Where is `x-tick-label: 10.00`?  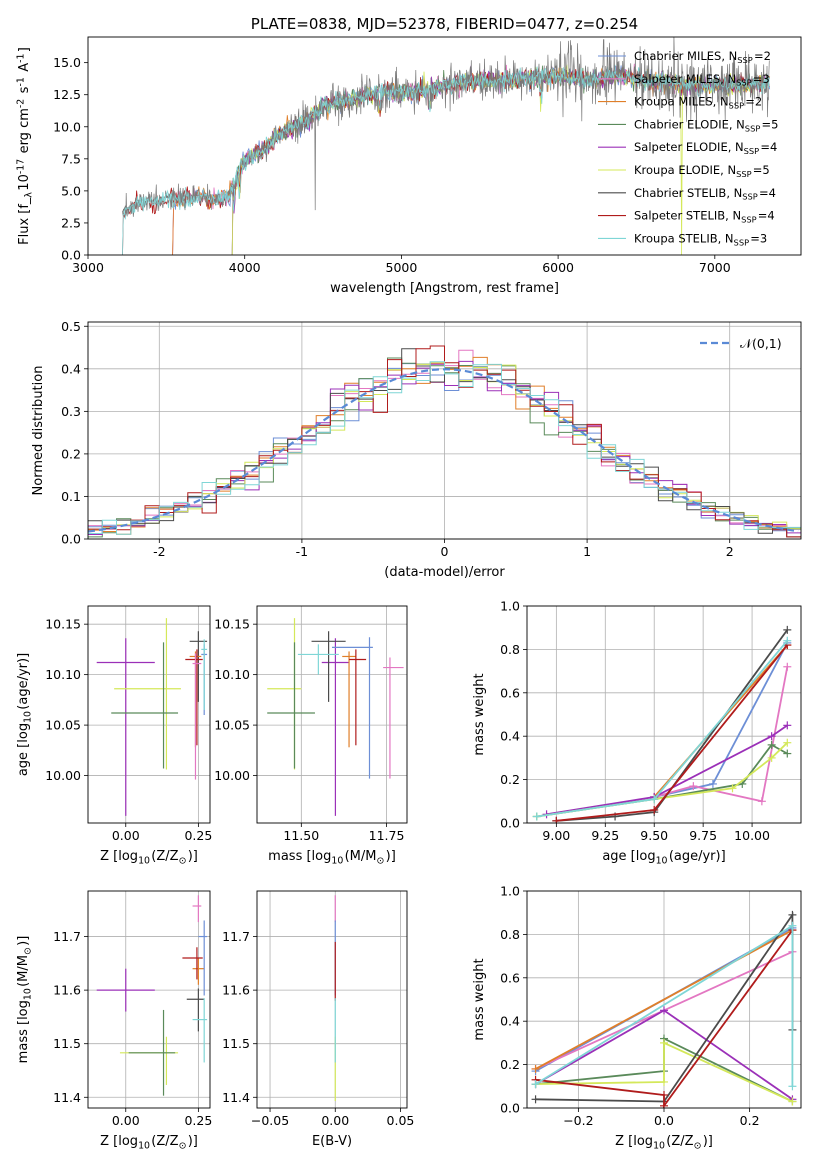
x-tick-label: 10.00 is located at coordinates (752, 835).